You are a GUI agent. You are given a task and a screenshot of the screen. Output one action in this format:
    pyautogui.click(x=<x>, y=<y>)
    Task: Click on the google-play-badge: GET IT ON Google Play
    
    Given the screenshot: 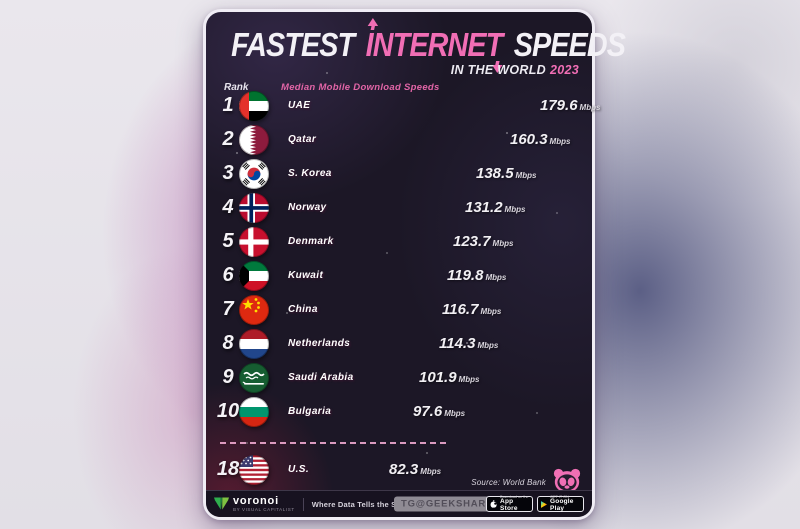 What is the action you would take?
    pyautogui.click(x=560, y=503)
    